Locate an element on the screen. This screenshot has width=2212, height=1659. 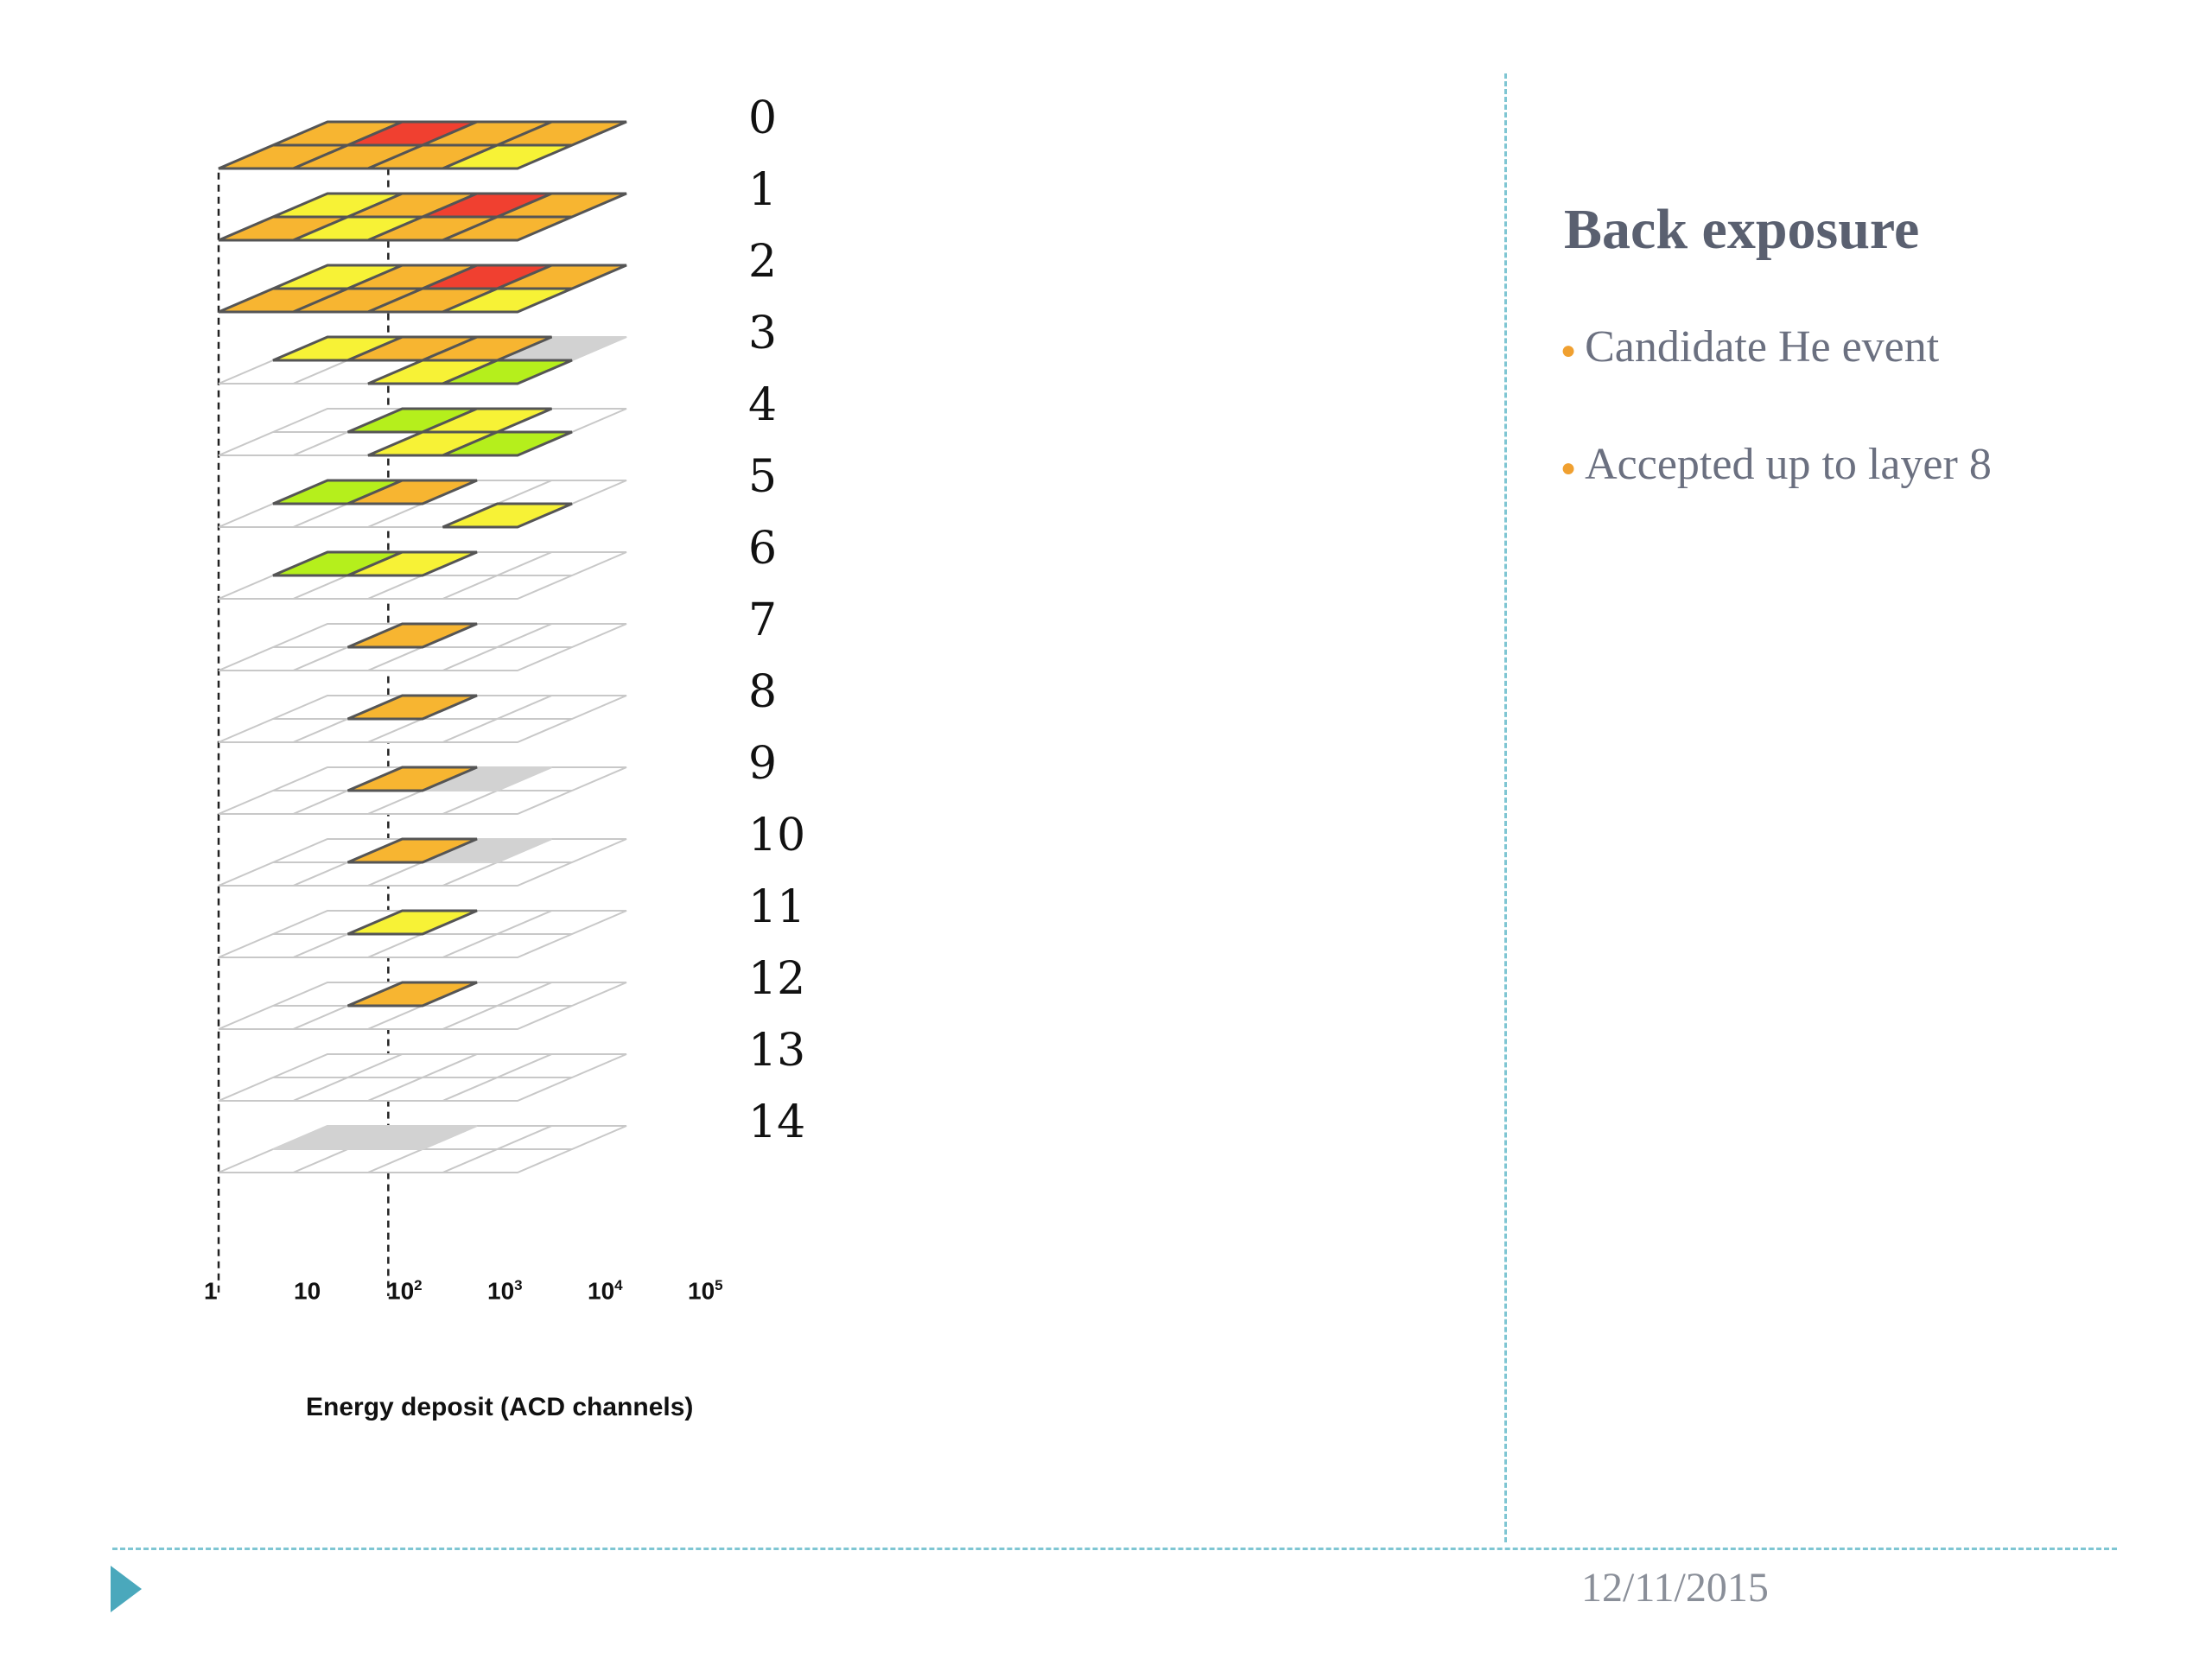
slide-title: Back exposure is located at coordinates (1742, 230).